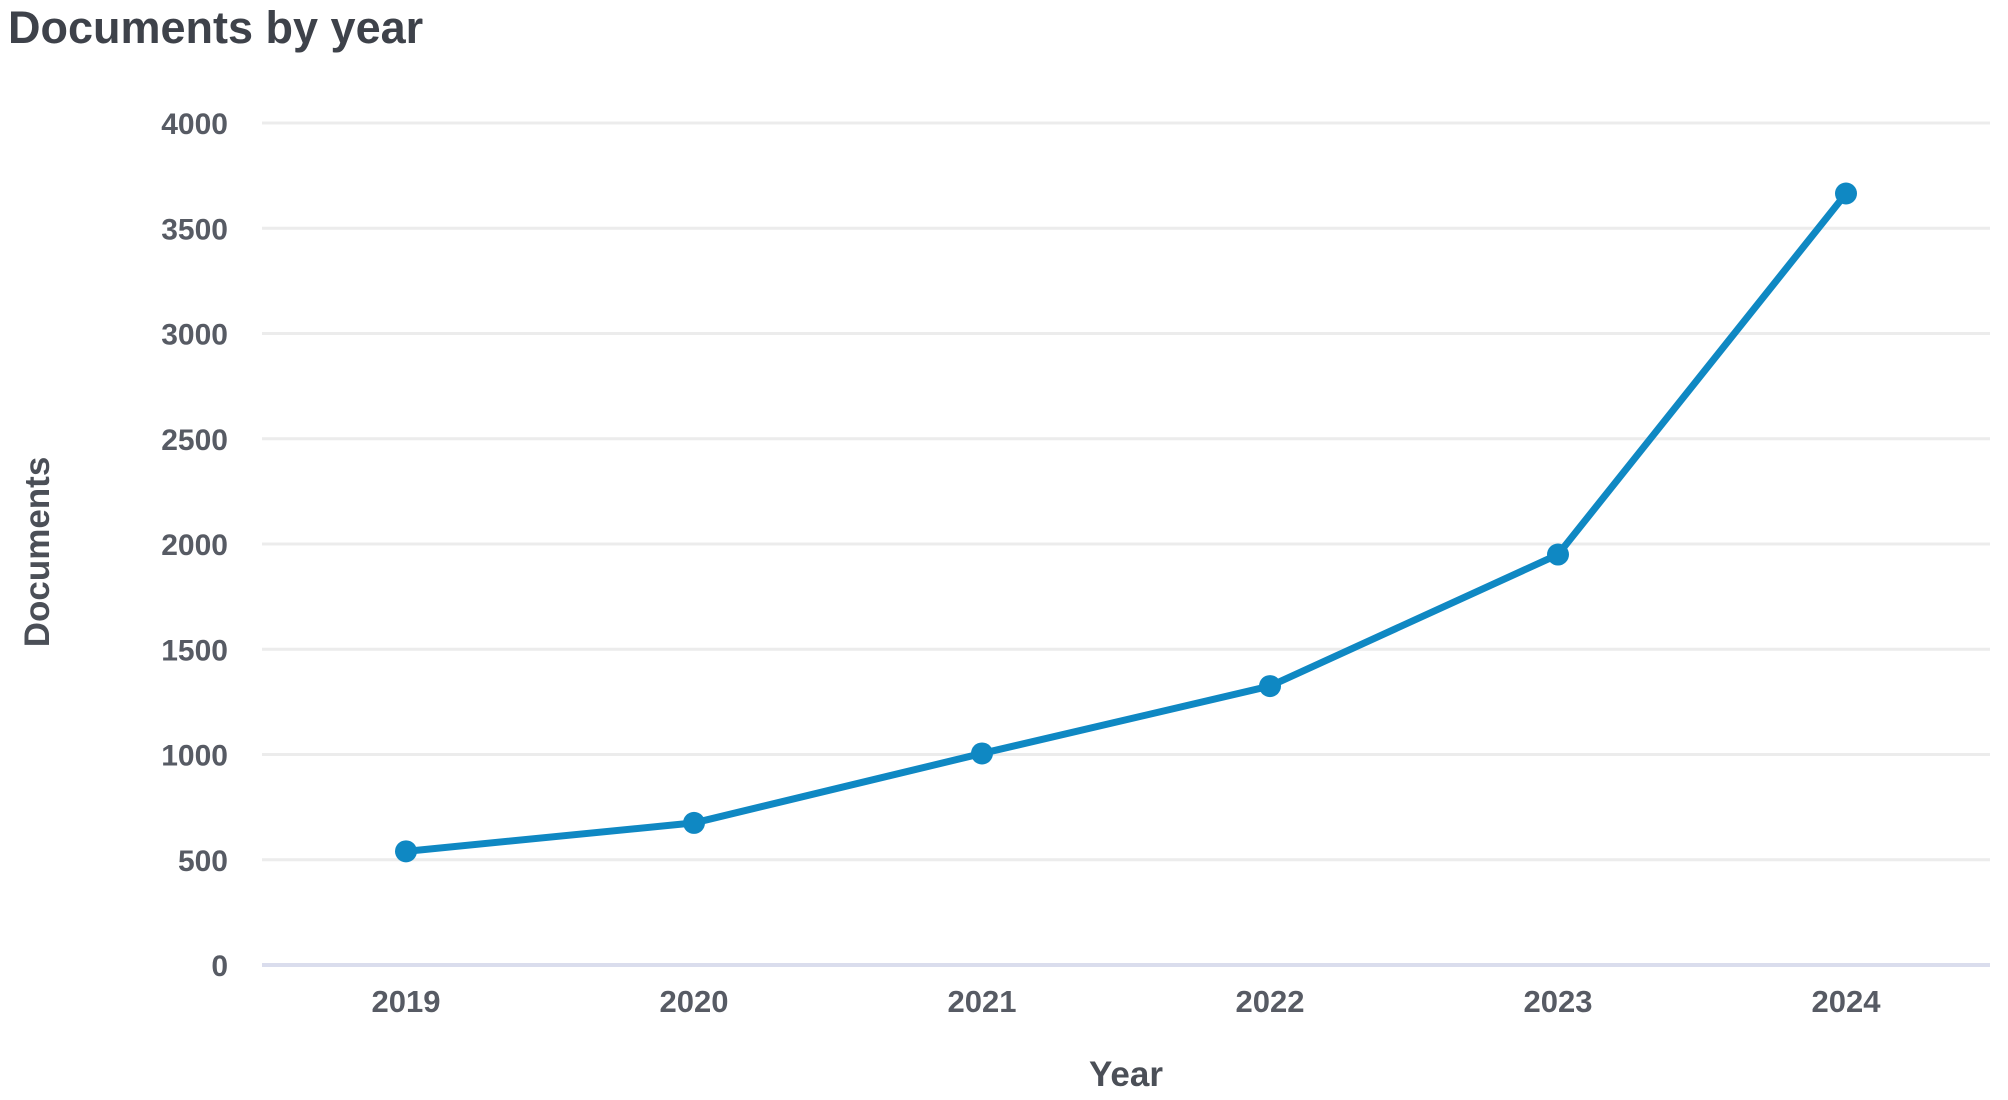 This screenshot has height=1100, width=2008. Describe the element at coordinates (694, 1001) in the screenshot. I see `x-tick-label: 2020` at that location.